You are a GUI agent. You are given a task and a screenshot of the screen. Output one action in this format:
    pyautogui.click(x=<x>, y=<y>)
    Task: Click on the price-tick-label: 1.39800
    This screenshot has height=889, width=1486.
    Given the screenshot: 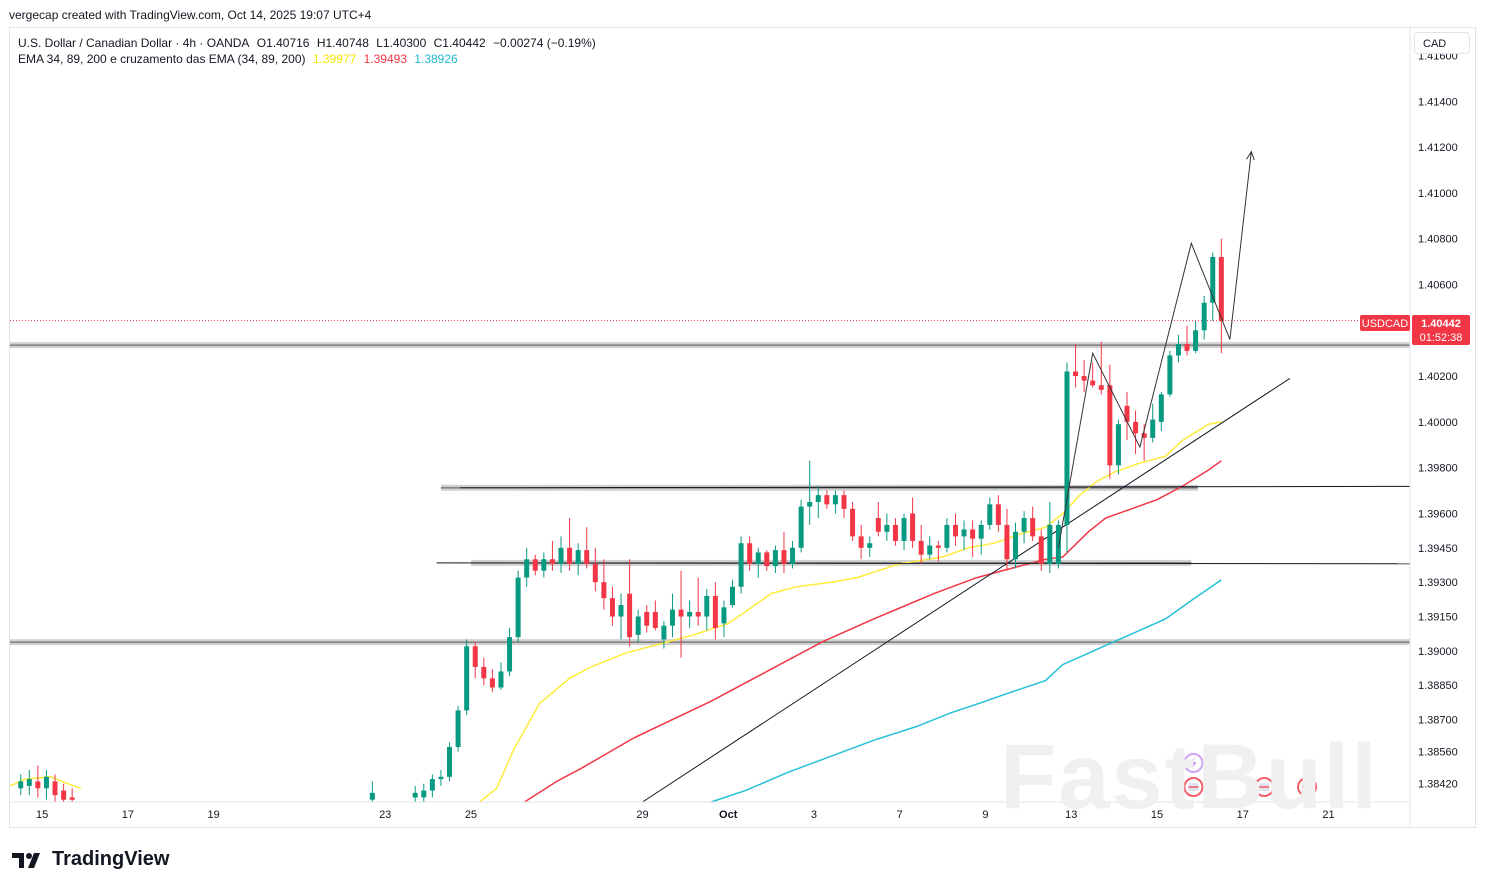 What is the action you would take?
    pyautogui.click(x=1438, y=469)
    